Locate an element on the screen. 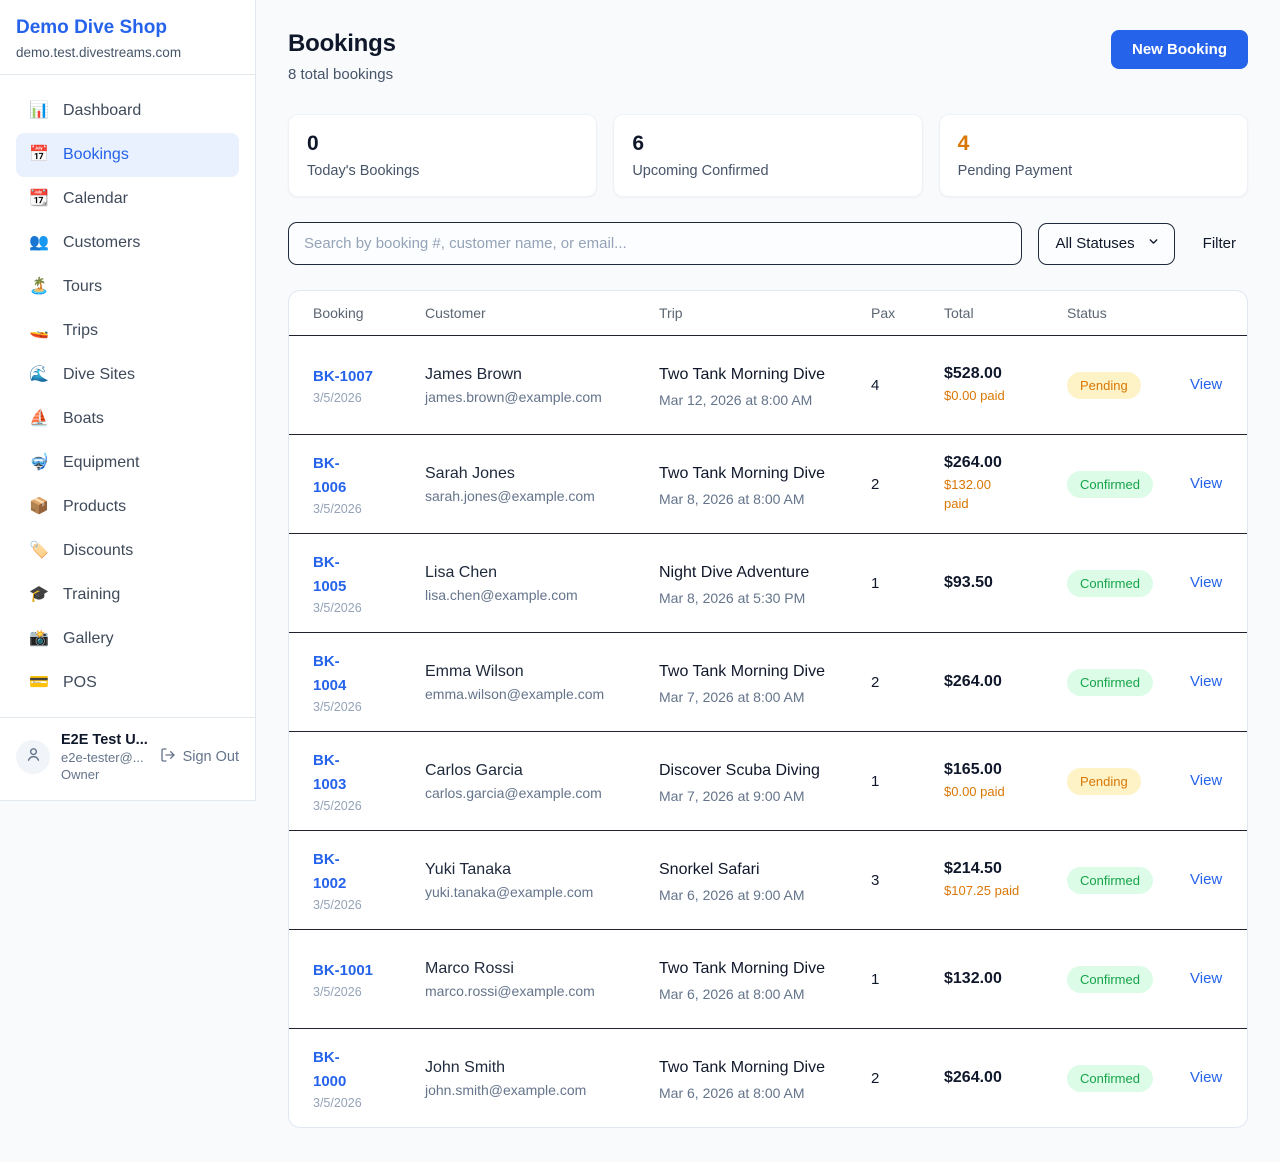 Image resolution: width=1280 pixels, height=1162 pixels. products-icon: 📦 is located at coordinates (39, 506).